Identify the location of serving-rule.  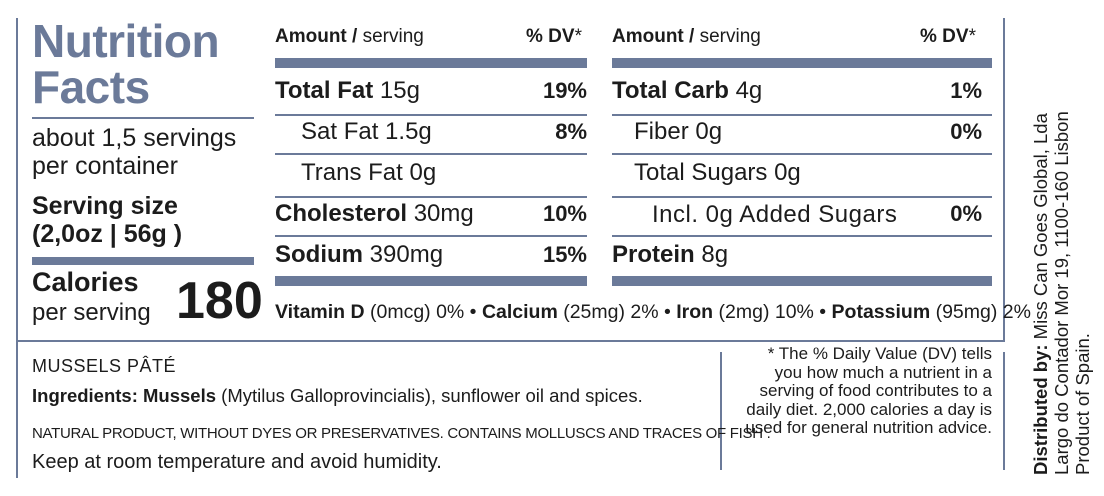
(143, 261).